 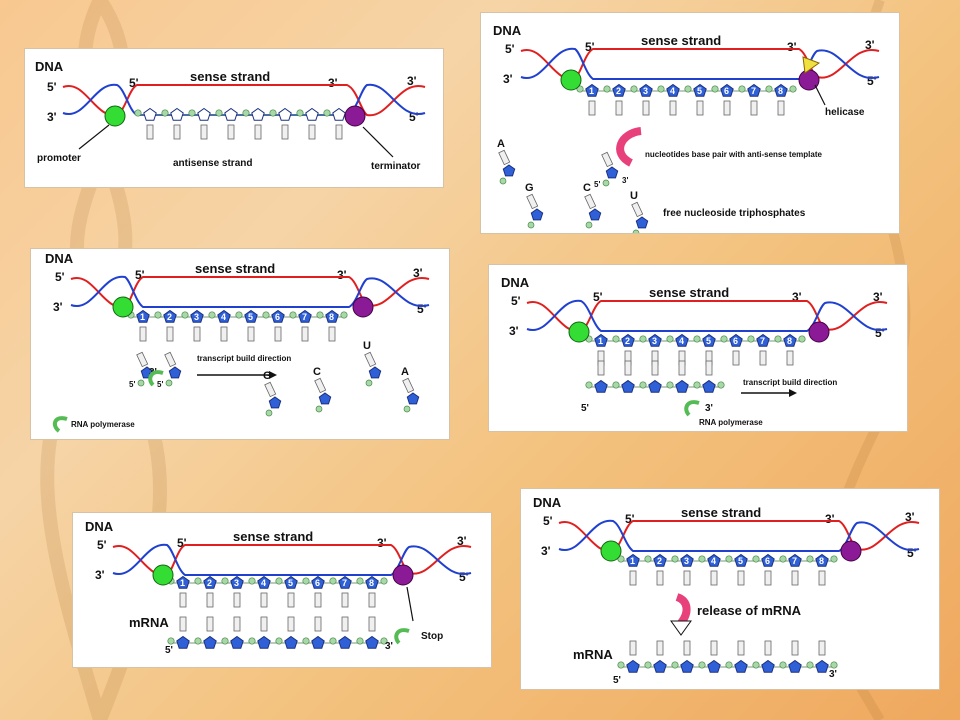 What do you see at coordinates (629, 147) in the screenshot?
I see `pairing-arrow-icon` at bounding box center [629, 147].